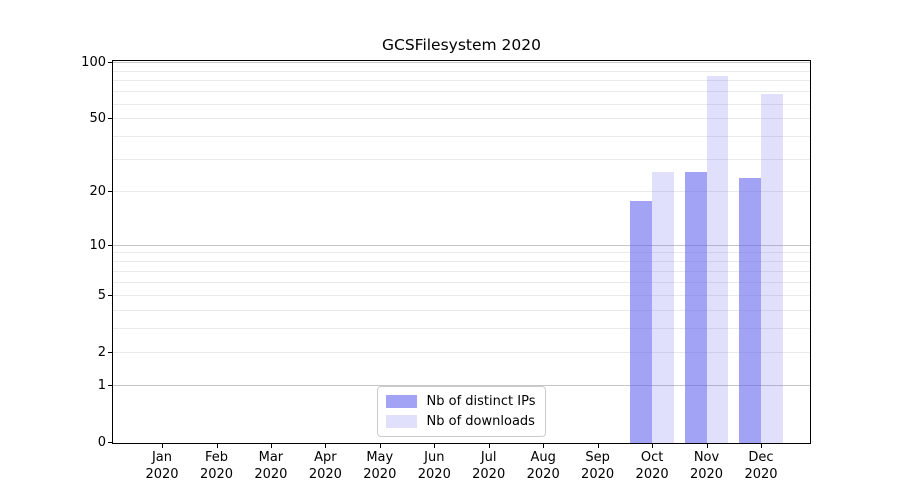 The width and height of the screenshot is (900, 500). What do you see at coordinates (325, 466) in the screenshot?
I see `x-tick-label-apr: Apr 2020` at bounding box center [325, 466].